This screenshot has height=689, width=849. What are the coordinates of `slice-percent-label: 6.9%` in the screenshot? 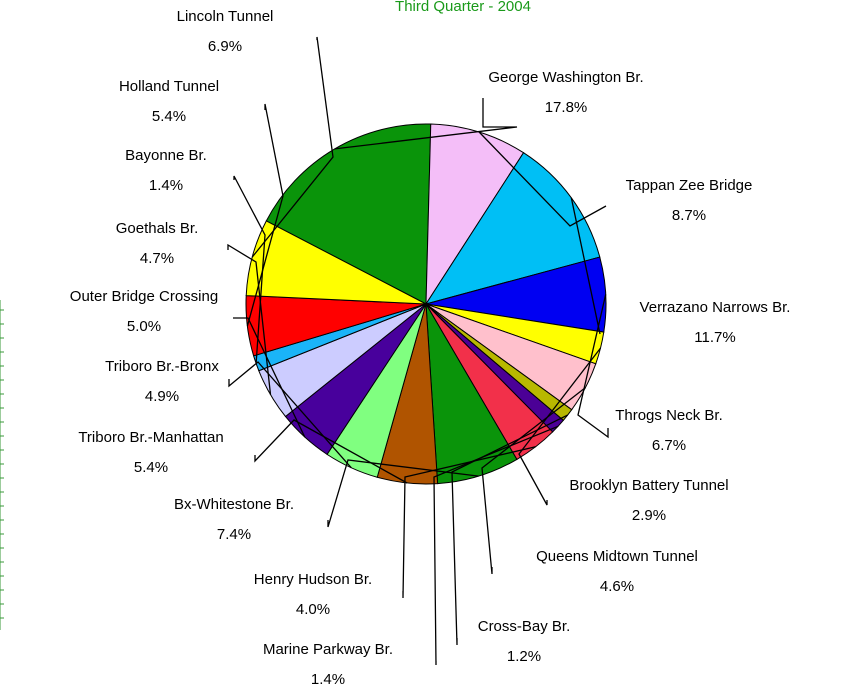 It's located at (225, 46).